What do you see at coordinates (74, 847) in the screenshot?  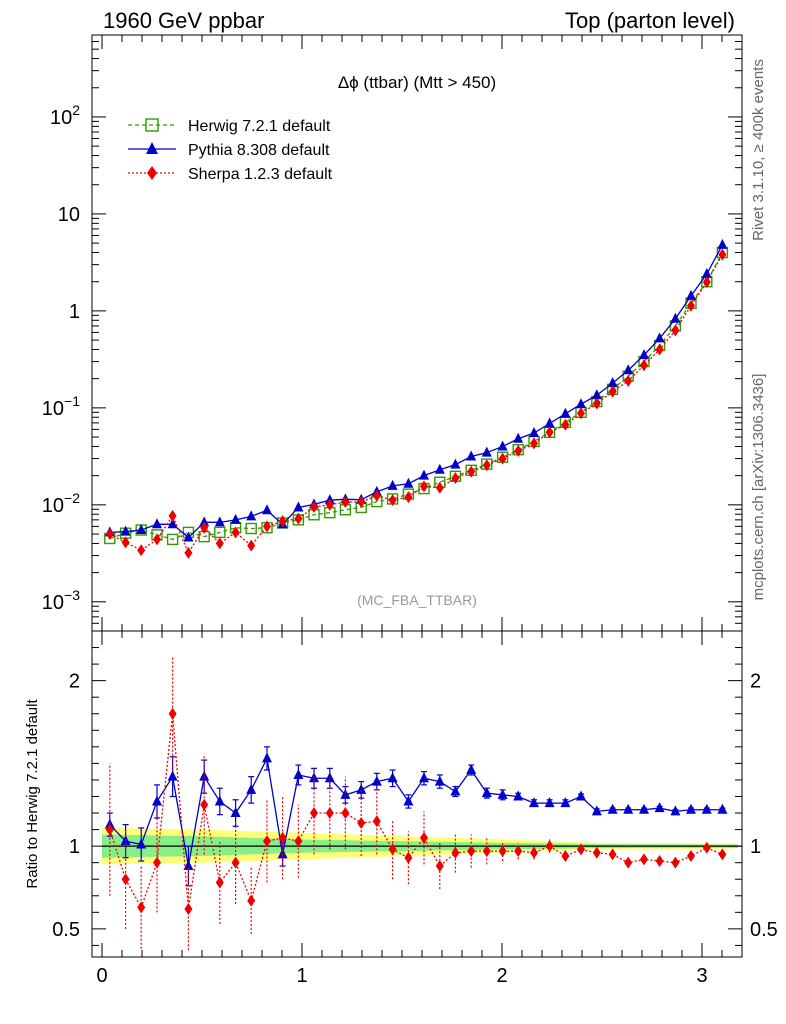 I see `ratio-ytick-label: 1` at bounding box center [74, 847].